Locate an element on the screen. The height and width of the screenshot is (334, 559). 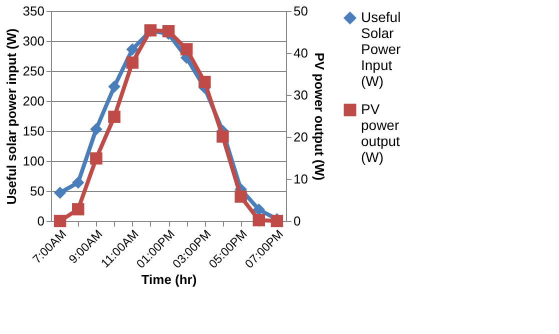
y2-tick-label: 0 is located at coordinates (297, 221).